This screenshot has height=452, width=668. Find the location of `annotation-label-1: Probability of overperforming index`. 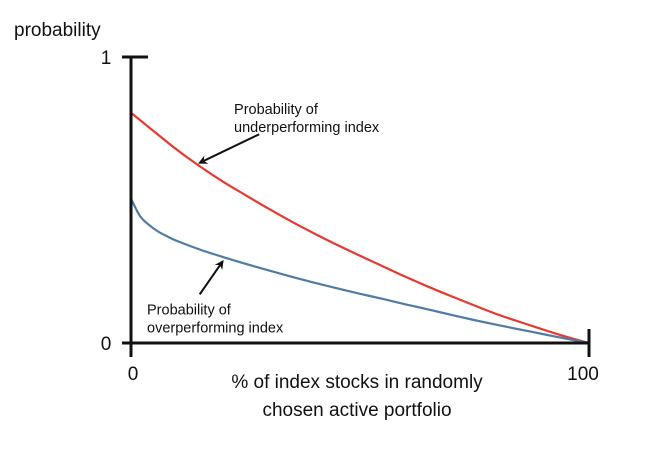

annotation-label-1: Probability of overperforming index is located at coordinates (215, 319).